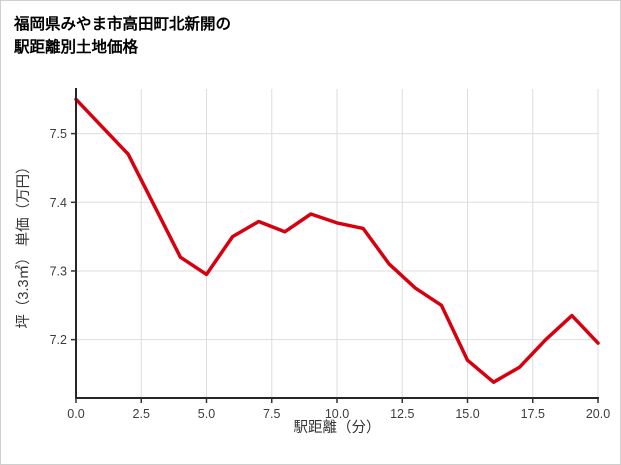  What do you see at coordinates (58, 134) in the screenshot?
I see `y-tick-label: 7.5` at bounding box center [58, 134].